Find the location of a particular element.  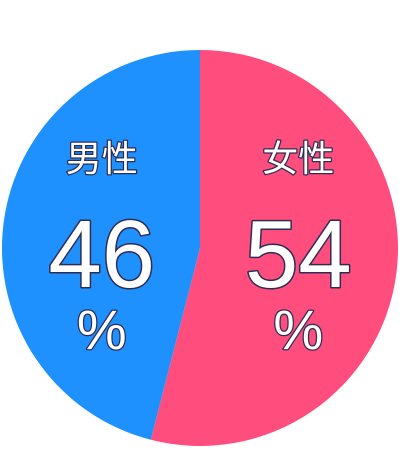

slice-unit-1: % is located at coordinates (102, 329).